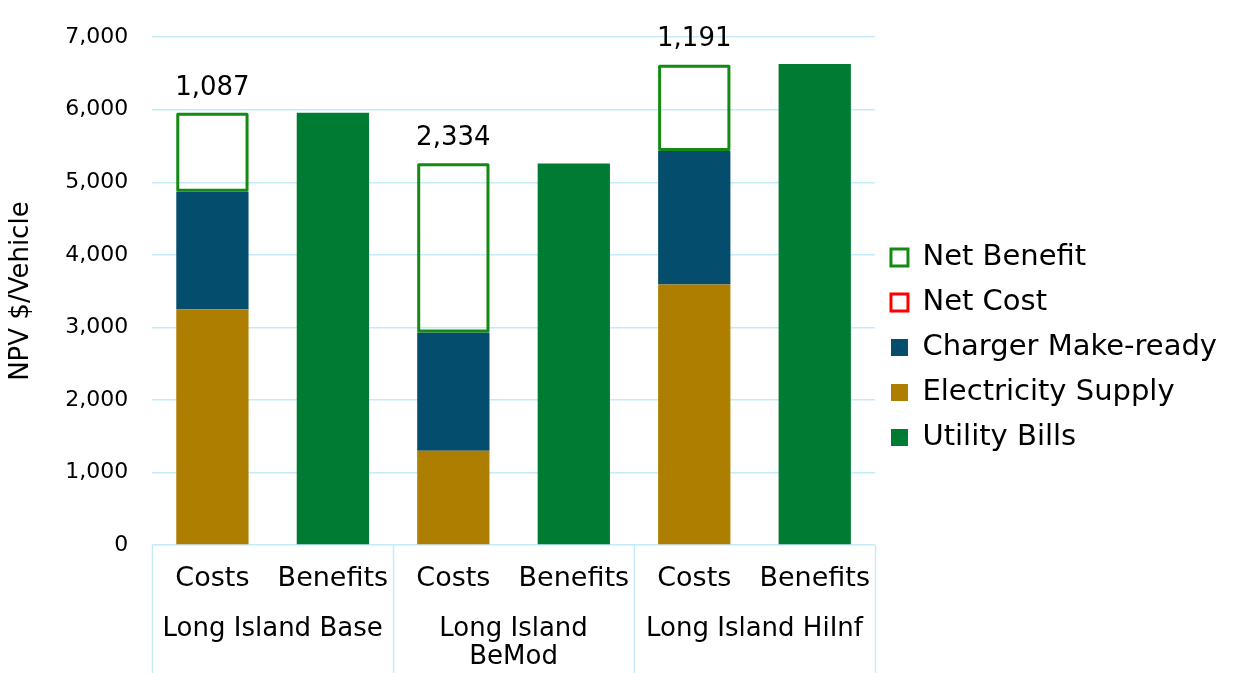 The image size is (1235, 673). What do you see at coordinates (97, 253) in the screenshot?
I see `y-tick-label: 4,000` at bounding box center [97, 253].